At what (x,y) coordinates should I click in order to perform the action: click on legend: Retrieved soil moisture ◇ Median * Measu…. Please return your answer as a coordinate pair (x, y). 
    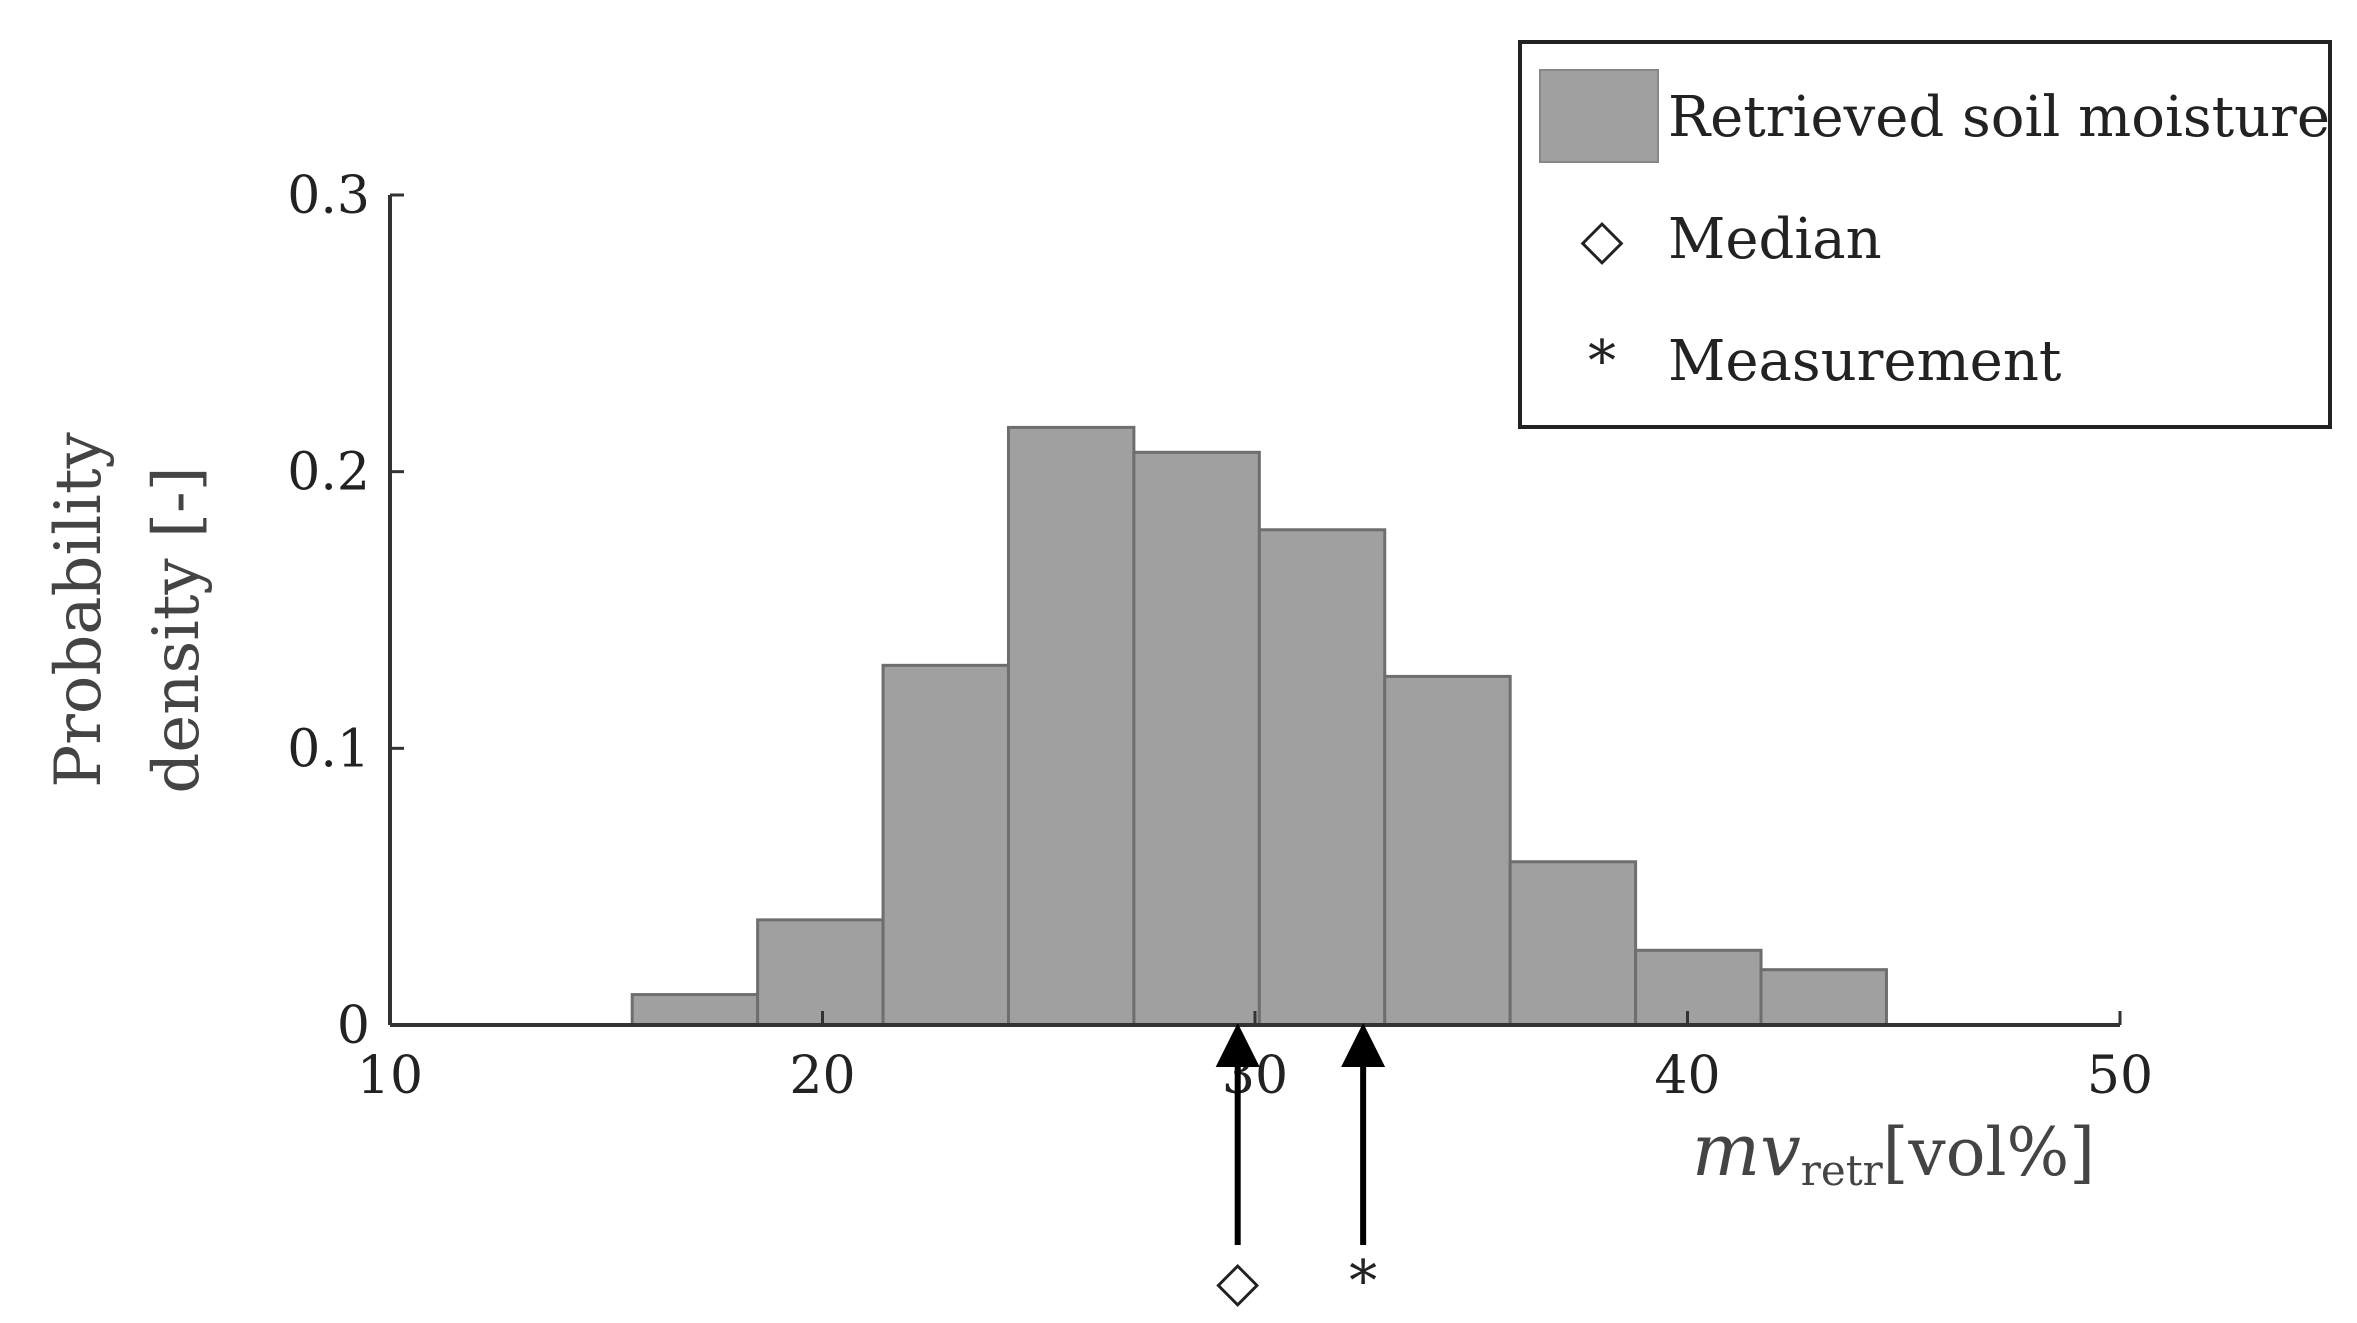
    Looking at the image, I should click on (1925, 234).